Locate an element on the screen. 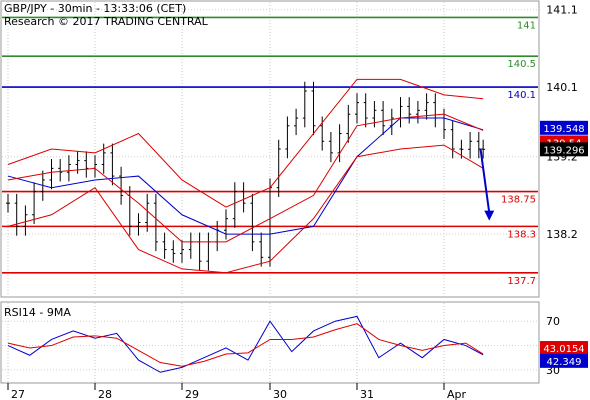 Image resolution: width=590 pixels, height=400 pixels. symbol-line: GBP/JPY - 30min - 13:33:06 (CET) is located at coordinates (95, 8).